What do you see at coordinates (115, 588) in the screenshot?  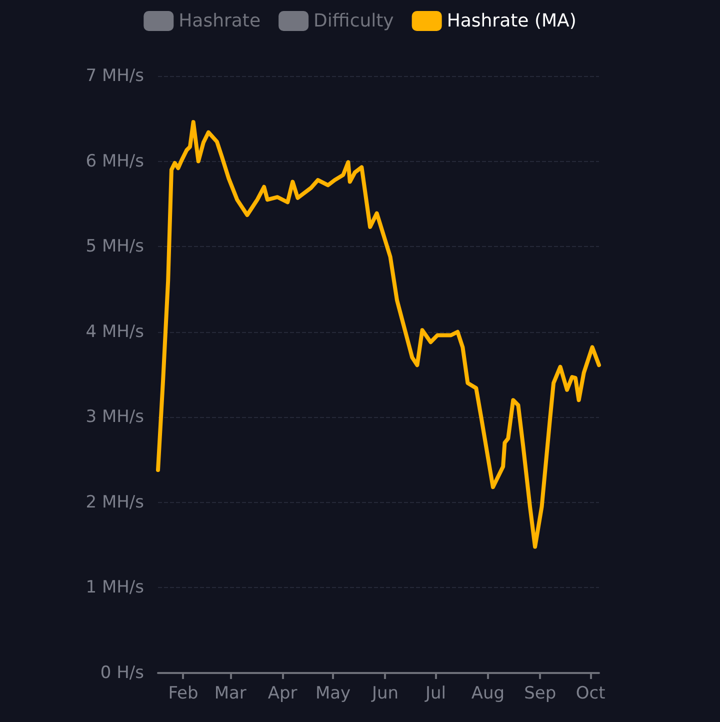 I see `y-tick-label: 1 MH/s` at bounding box center [115, 588].